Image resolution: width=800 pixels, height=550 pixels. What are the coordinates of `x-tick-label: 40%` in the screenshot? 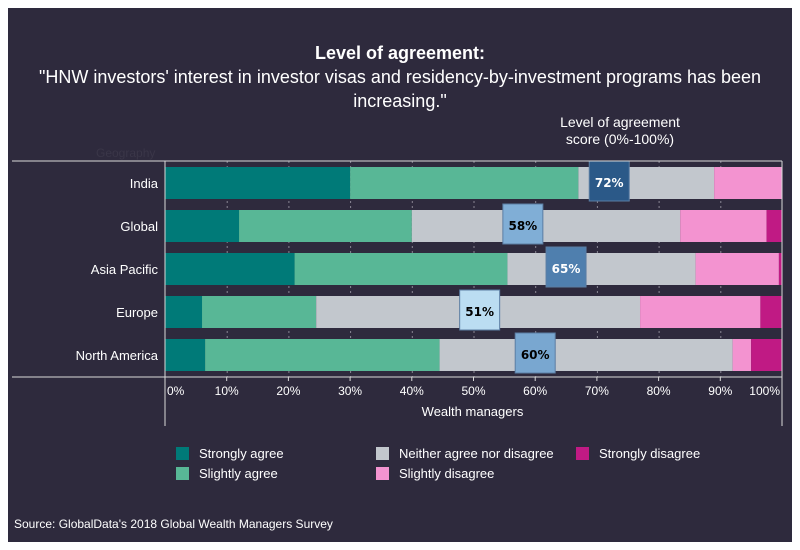 It's located at (412, 391).